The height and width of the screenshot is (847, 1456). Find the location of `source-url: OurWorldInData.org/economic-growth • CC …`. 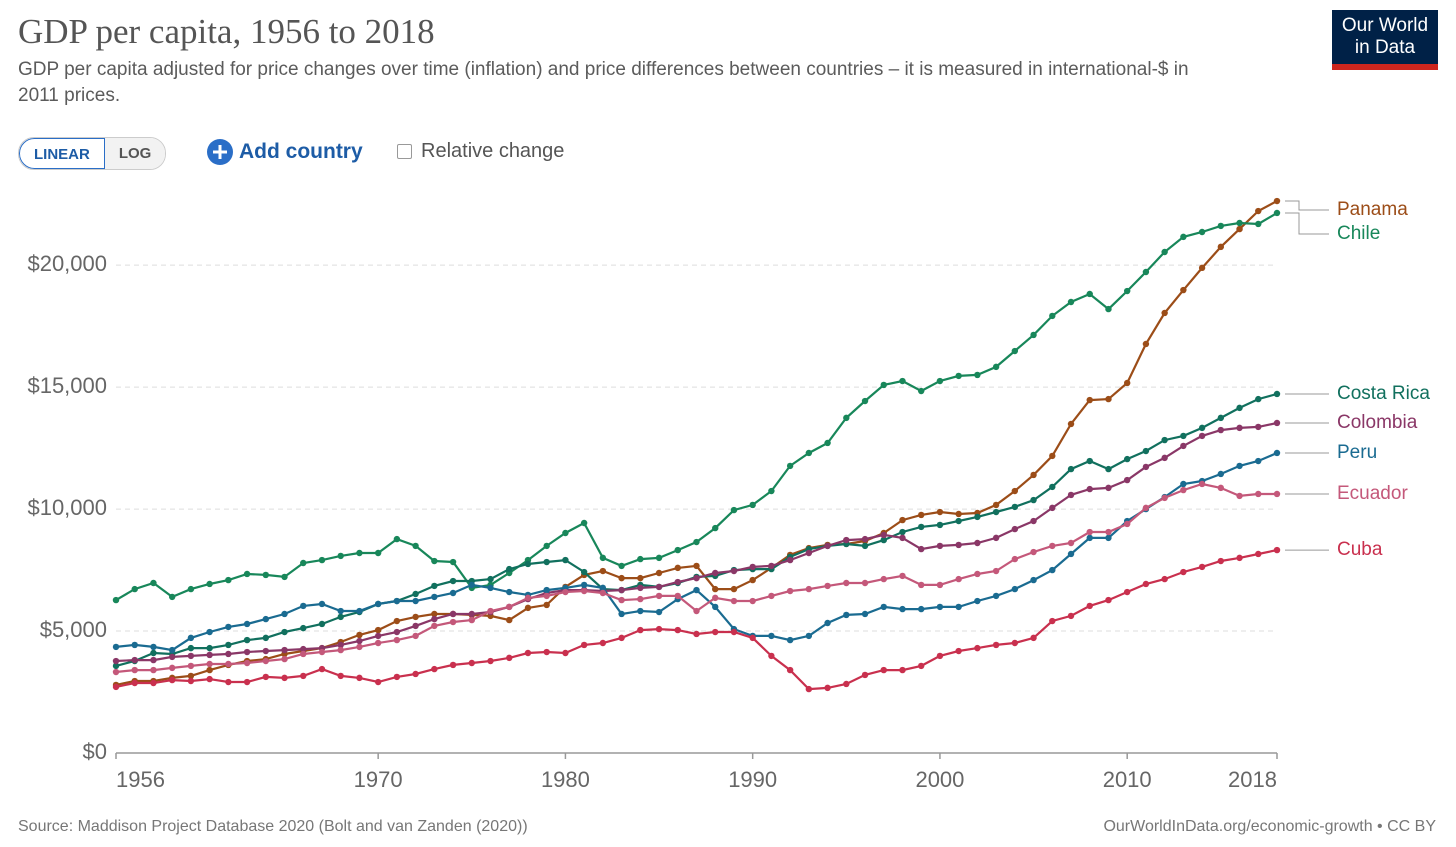

source-url: OurWorldInData.org/economic-growth • CC … is located at coordinates (1269, 826).